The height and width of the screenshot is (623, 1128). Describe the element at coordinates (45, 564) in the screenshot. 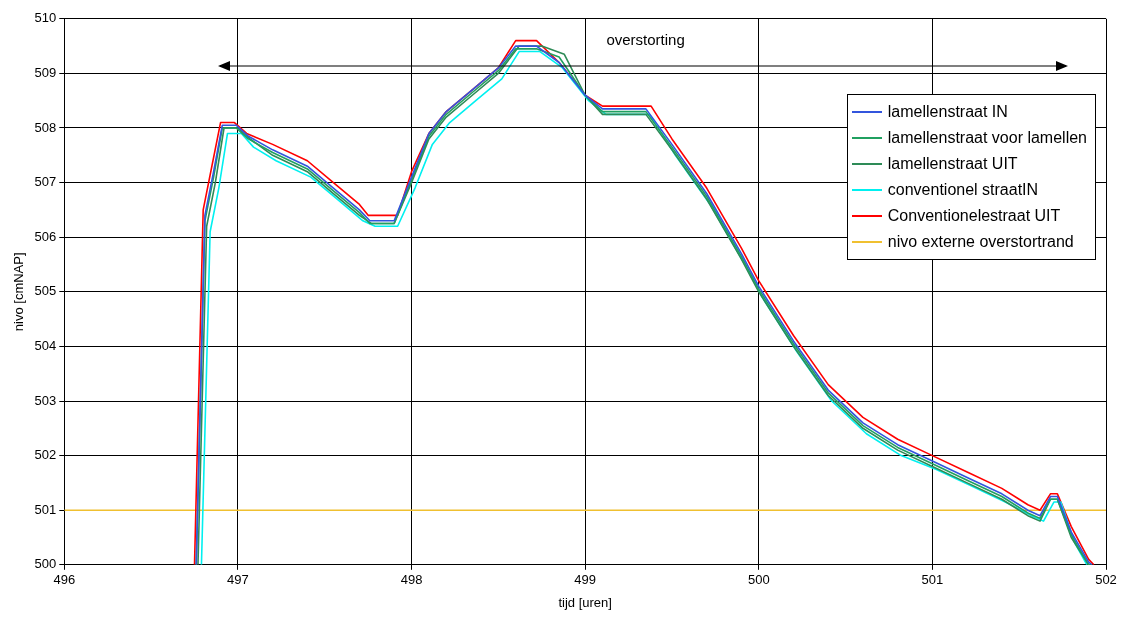

I see `y-tick-label: 500` at that location.